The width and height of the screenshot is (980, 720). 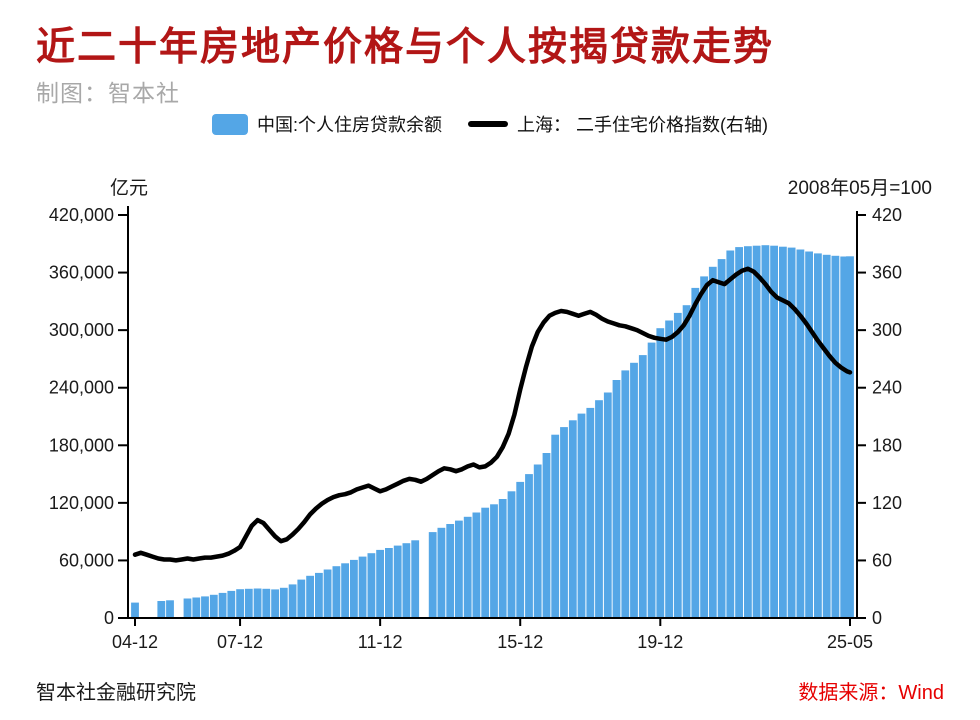 I want to click on legend-label-price-index: 上海： 二手住宅价格指数(右轴), so click(x=642, y=125).